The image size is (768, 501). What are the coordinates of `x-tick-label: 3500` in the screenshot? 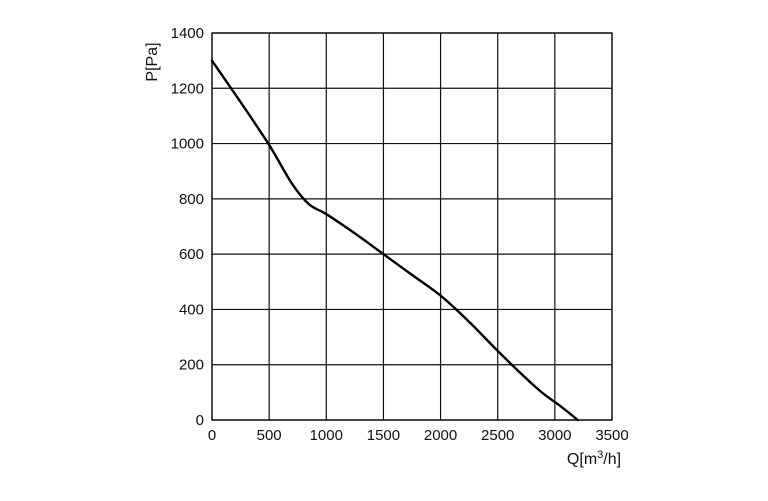 It's located at (611, 435).